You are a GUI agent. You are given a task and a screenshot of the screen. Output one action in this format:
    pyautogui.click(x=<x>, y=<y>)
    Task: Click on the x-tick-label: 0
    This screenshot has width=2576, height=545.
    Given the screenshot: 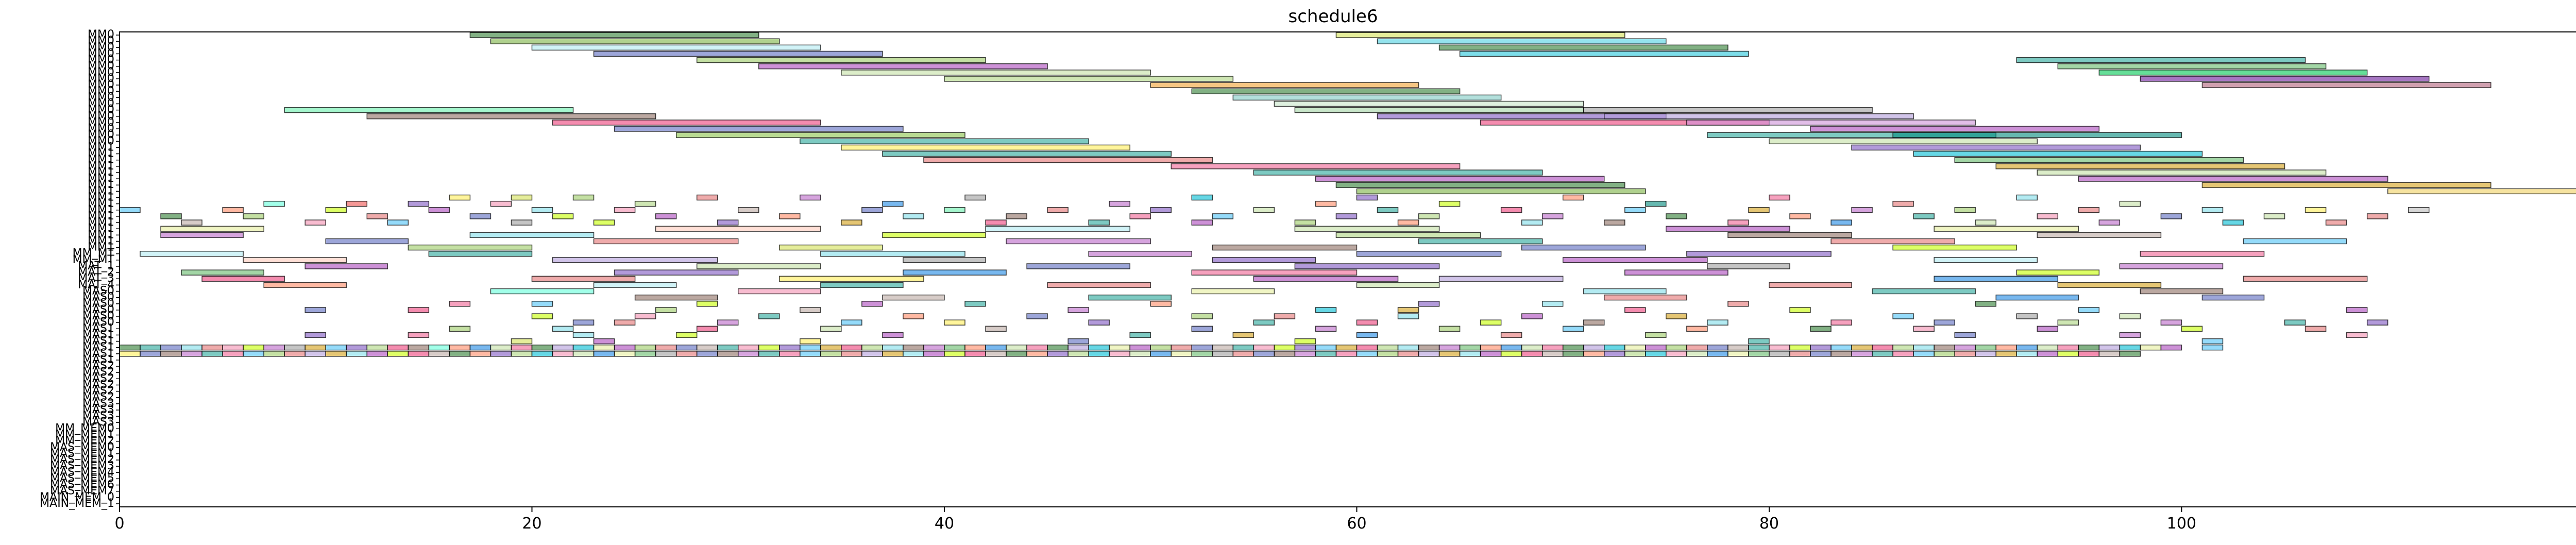 What is the action you would take?
    pyautogui.click(x=119, y=524)
    